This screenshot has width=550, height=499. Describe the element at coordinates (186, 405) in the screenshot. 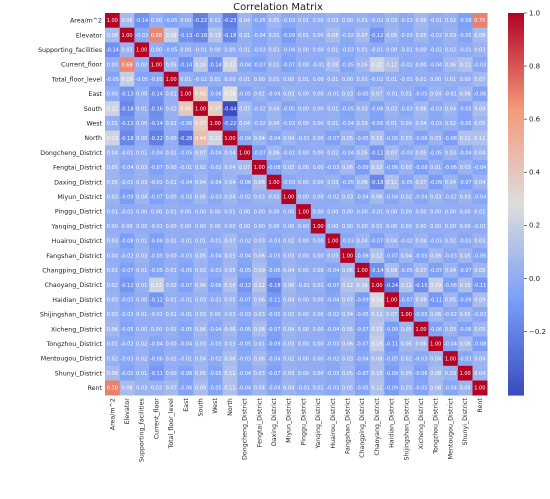

I see `column-label: East` at that location.